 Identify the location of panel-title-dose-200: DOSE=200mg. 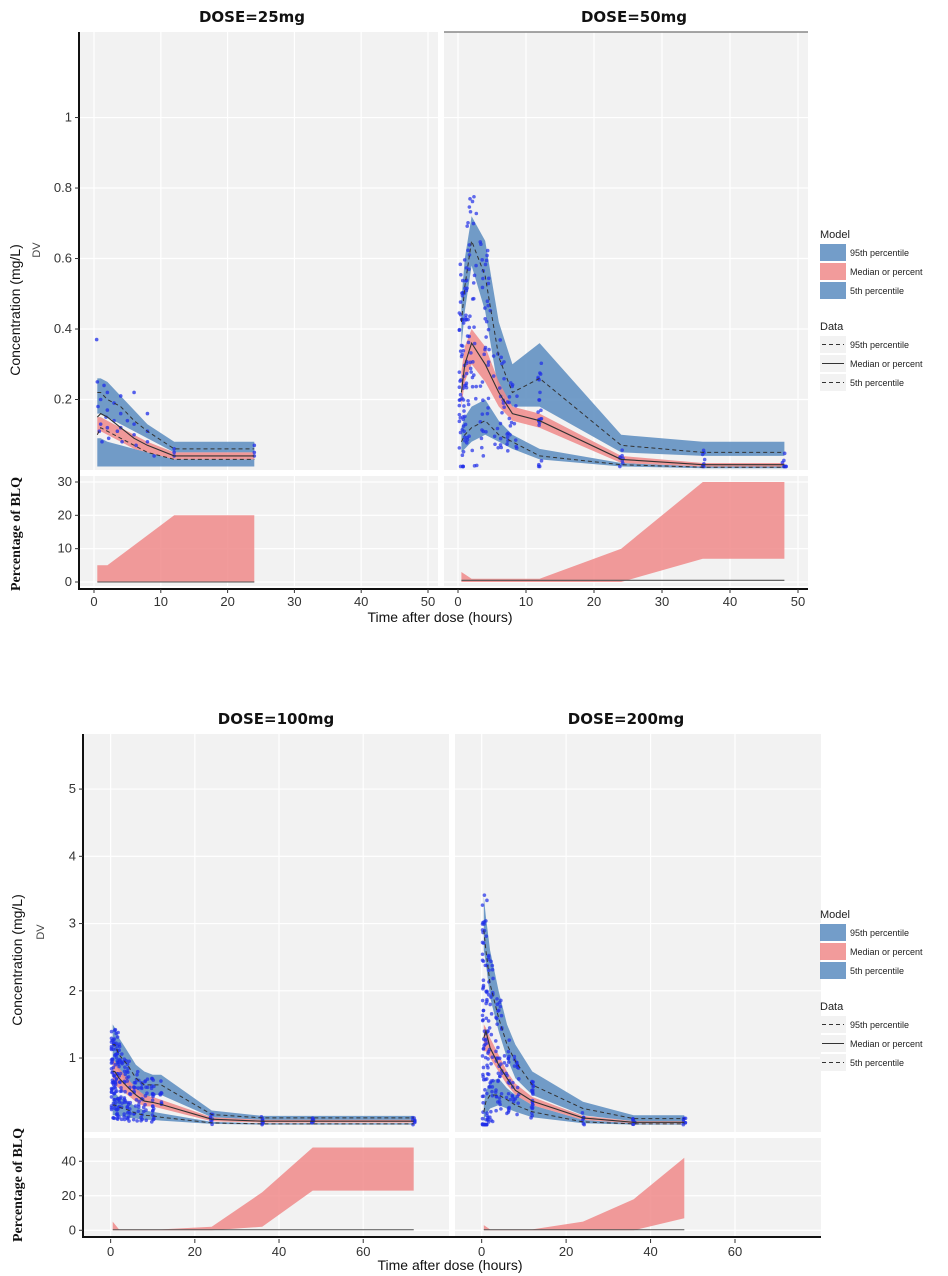
(626, 719).